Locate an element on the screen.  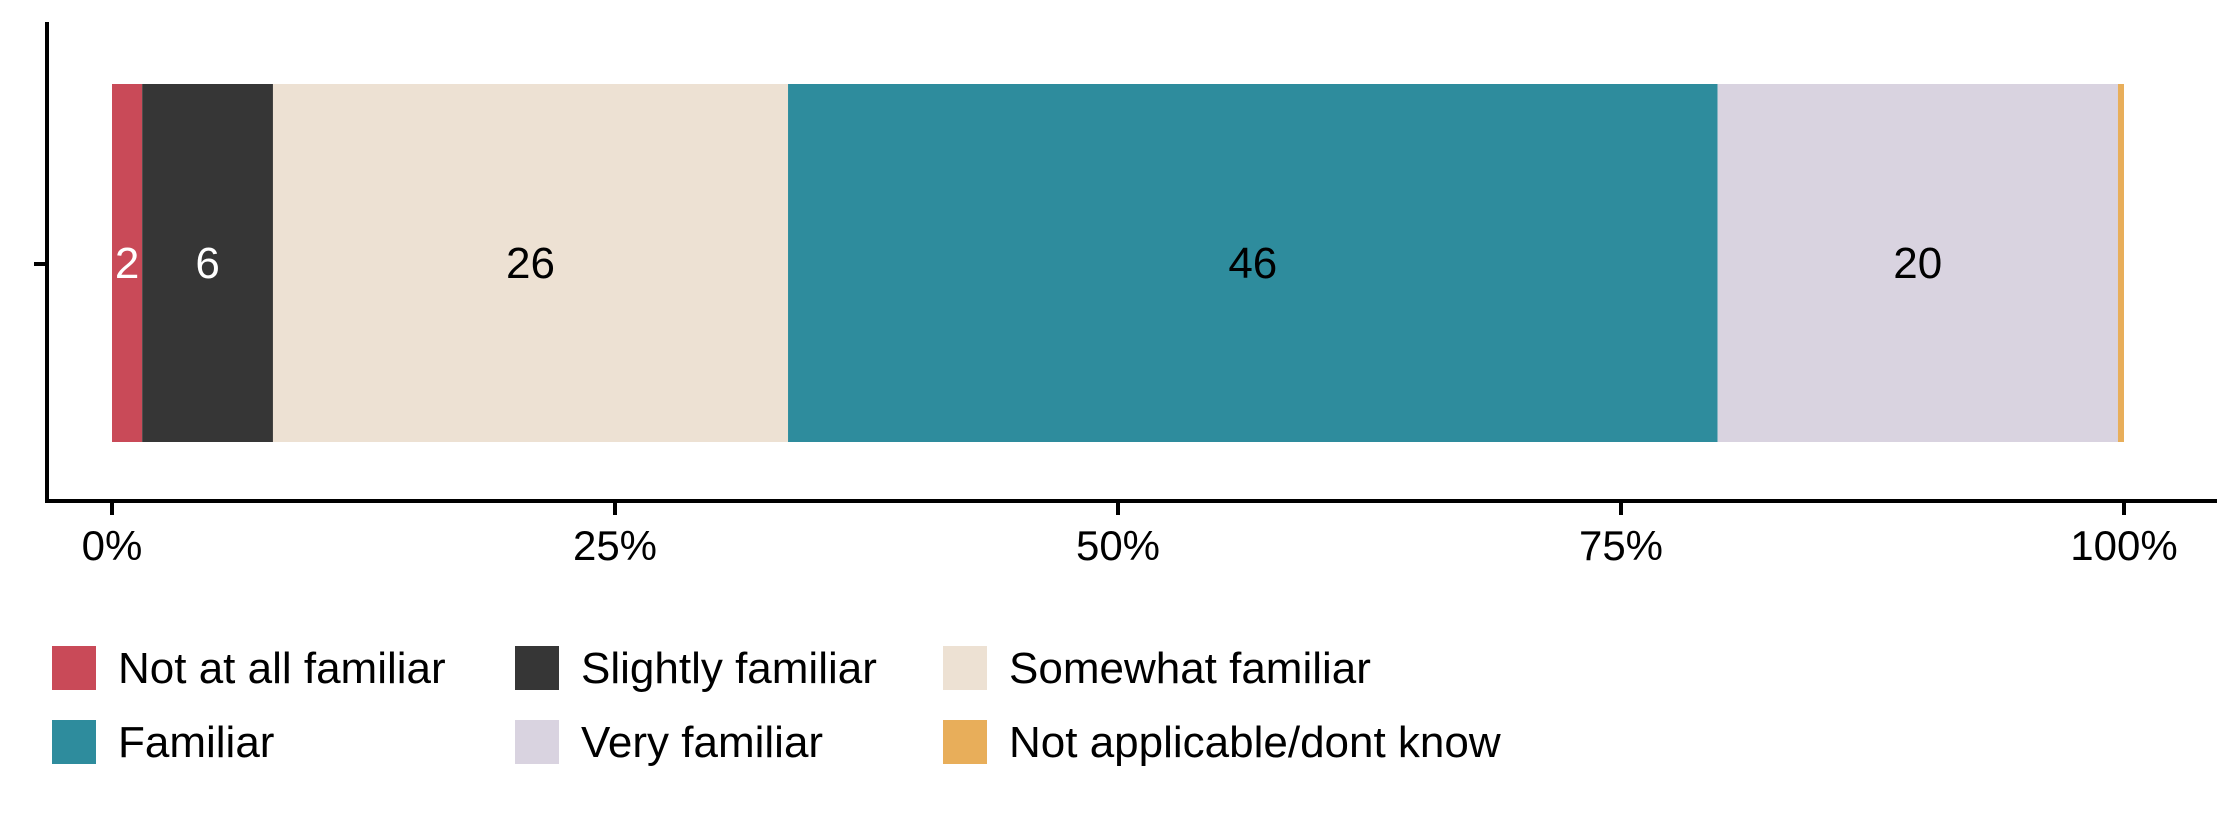
x-tick-label: 0% is located at coordinates (112, 545).